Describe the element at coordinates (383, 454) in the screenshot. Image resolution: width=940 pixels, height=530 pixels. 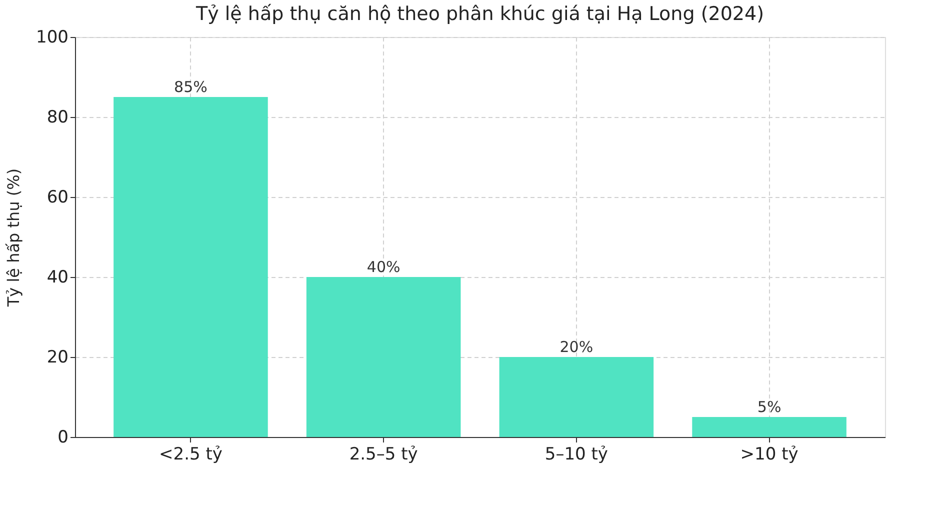
I see `x-tick-label: 2.5–5 tỷ` at that location.